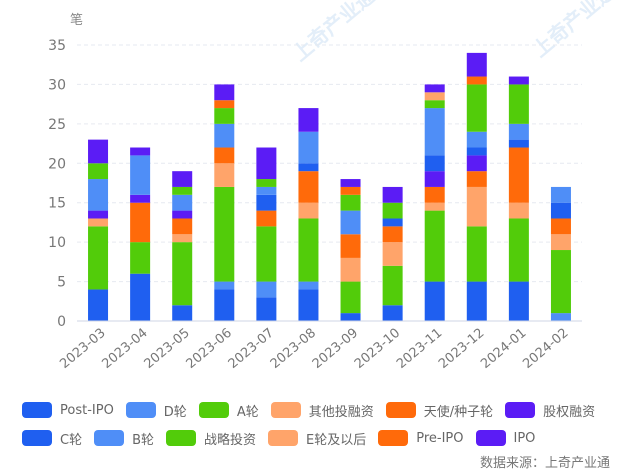  Describe the element at coordinates (461, 349) in the screenshot. I see `x-tick-label: 2023-12` at that location.